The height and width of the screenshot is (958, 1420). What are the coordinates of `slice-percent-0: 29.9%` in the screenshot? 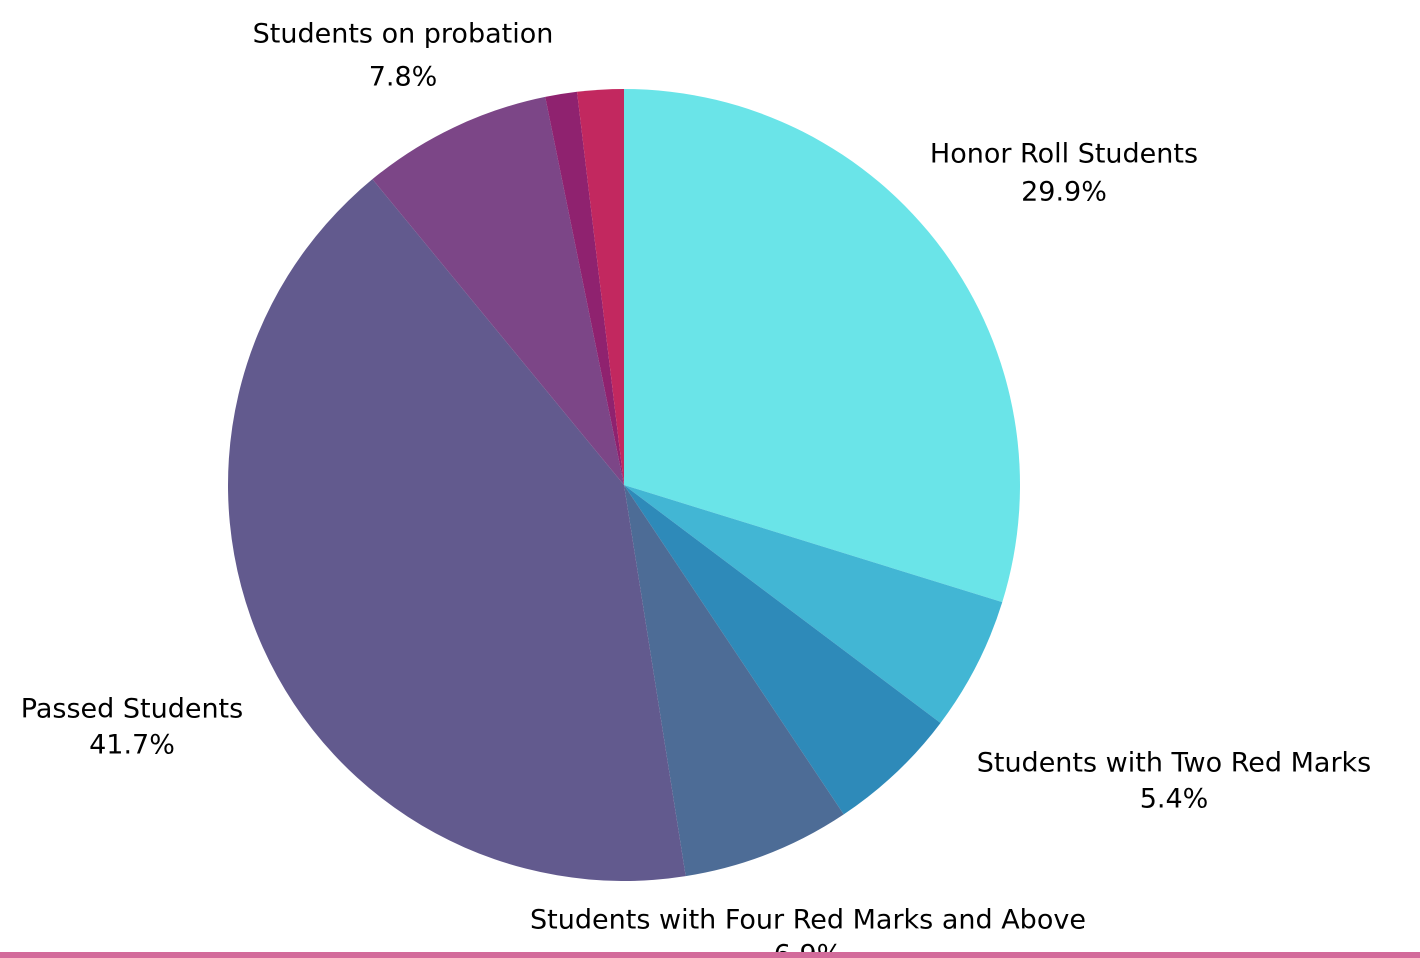 It's located at (1064, 192).